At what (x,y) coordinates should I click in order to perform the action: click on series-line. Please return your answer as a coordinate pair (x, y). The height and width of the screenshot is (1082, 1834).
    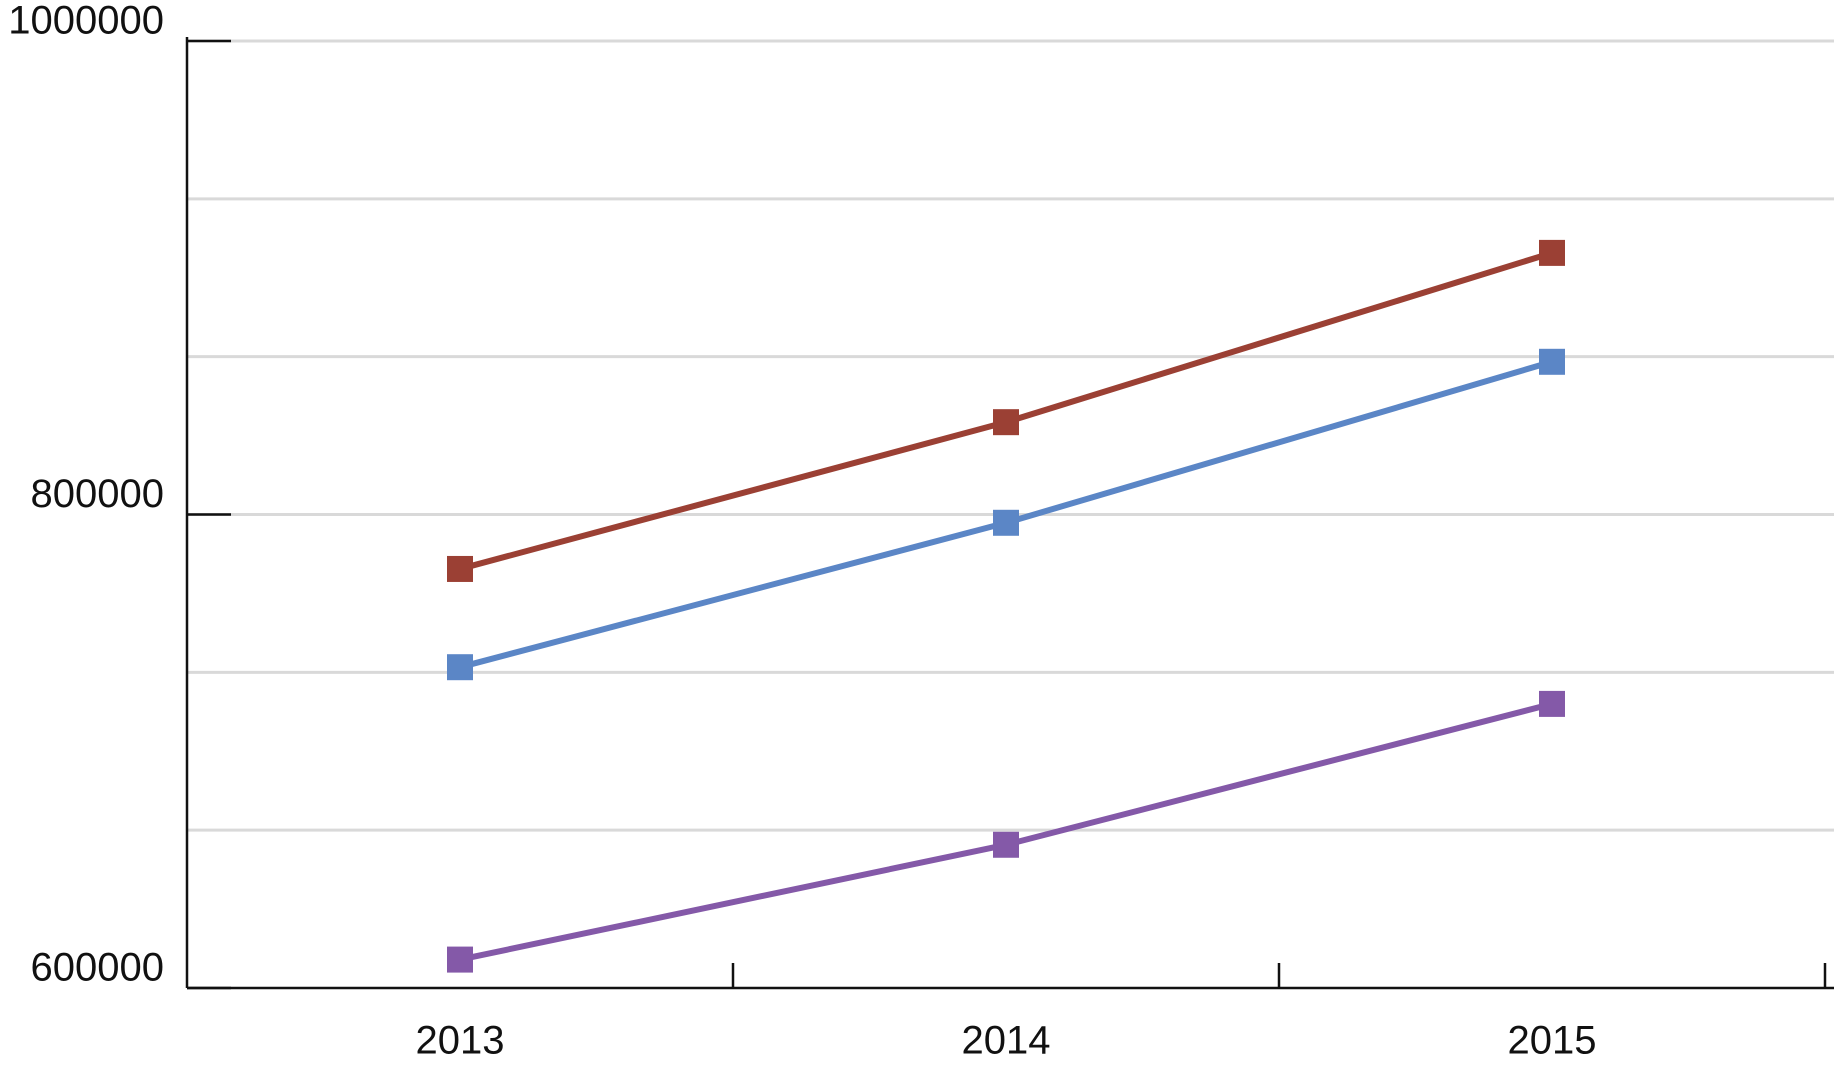
    Looking at the image, I should click on (1006, 831).